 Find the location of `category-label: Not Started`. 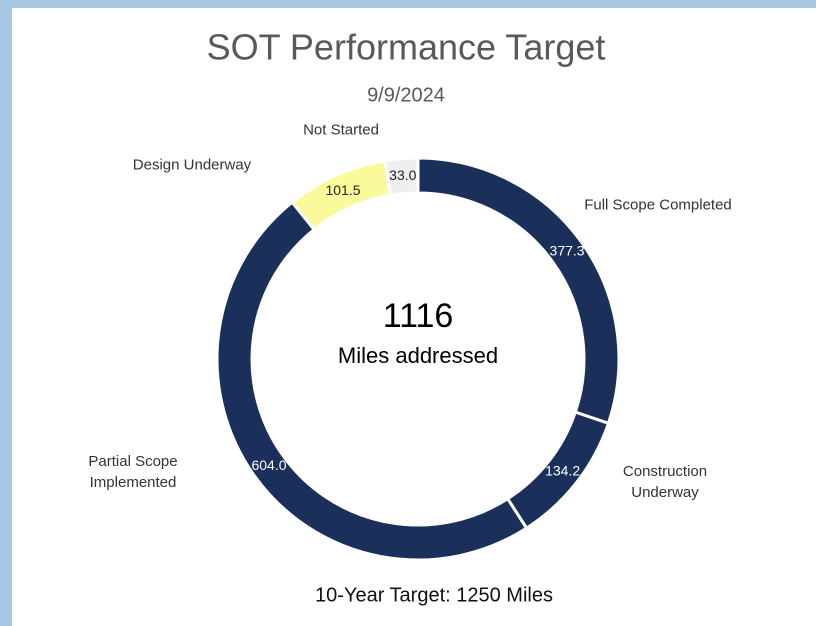

category-label: Not Started is located at coordinates (341, 130).